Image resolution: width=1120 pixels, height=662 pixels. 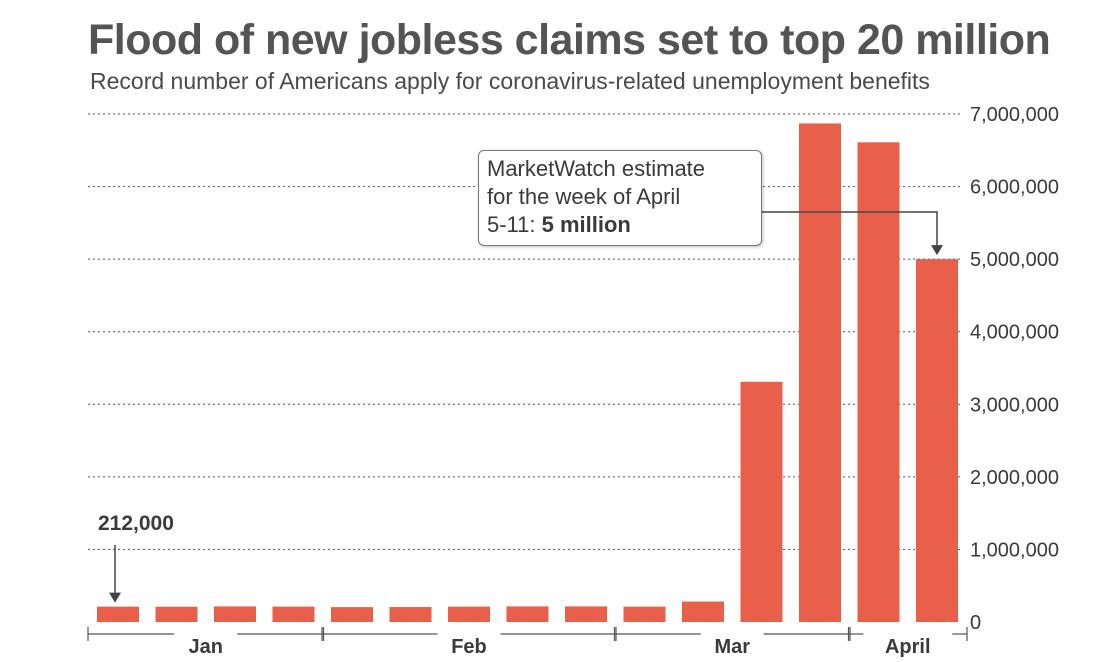 I want to click on callout-label: 212,000, so click(x=136, y=523).